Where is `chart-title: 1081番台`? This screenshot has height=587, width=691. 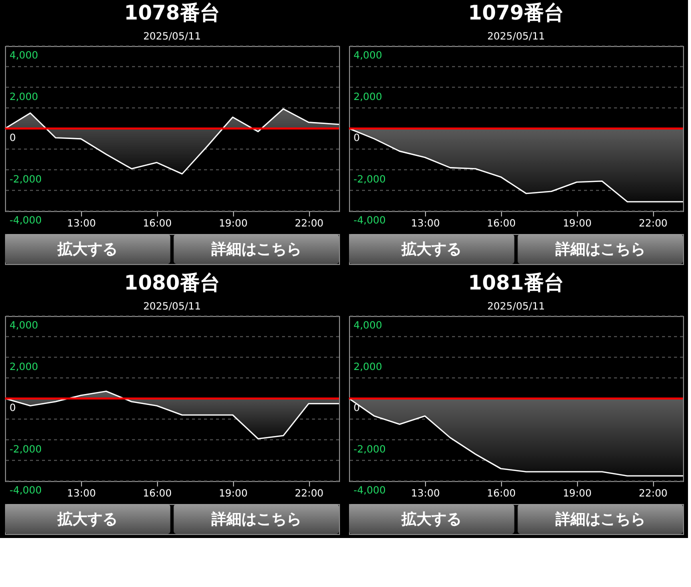 chart-title: 1081番台 is located at coordinates (516, 282).